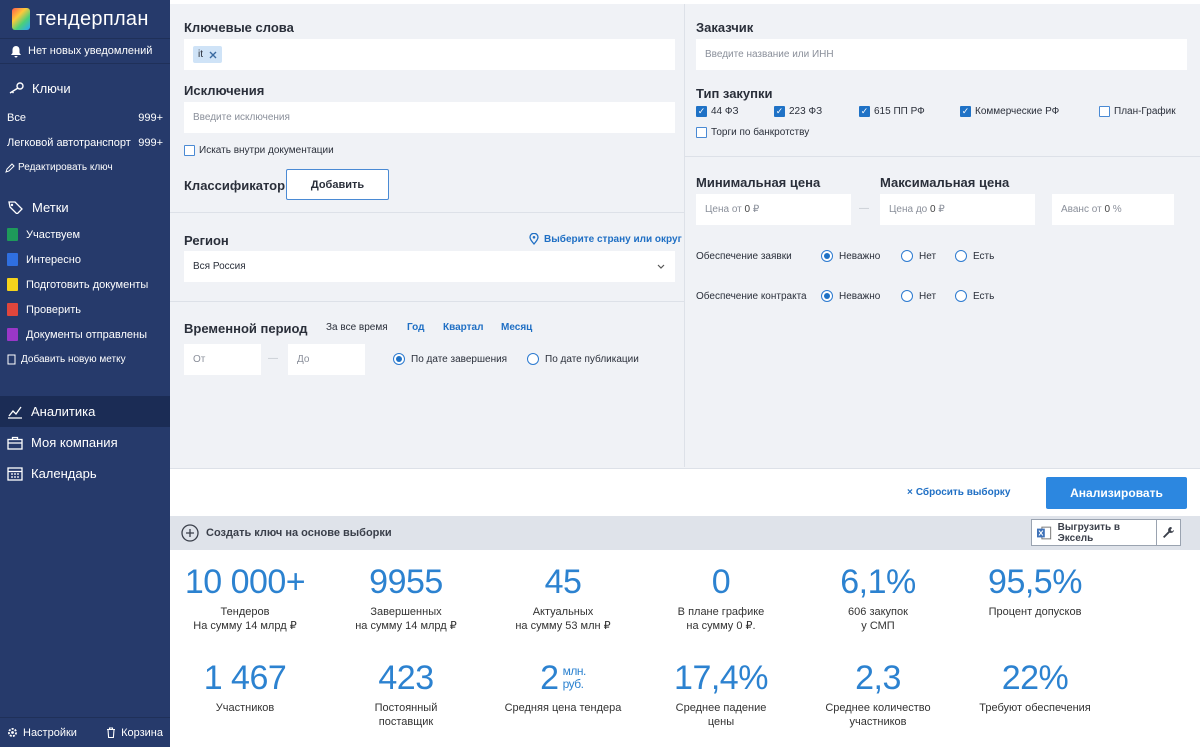  I want to click on edit-key-link: Редактировать ключ, so click(85, 167).